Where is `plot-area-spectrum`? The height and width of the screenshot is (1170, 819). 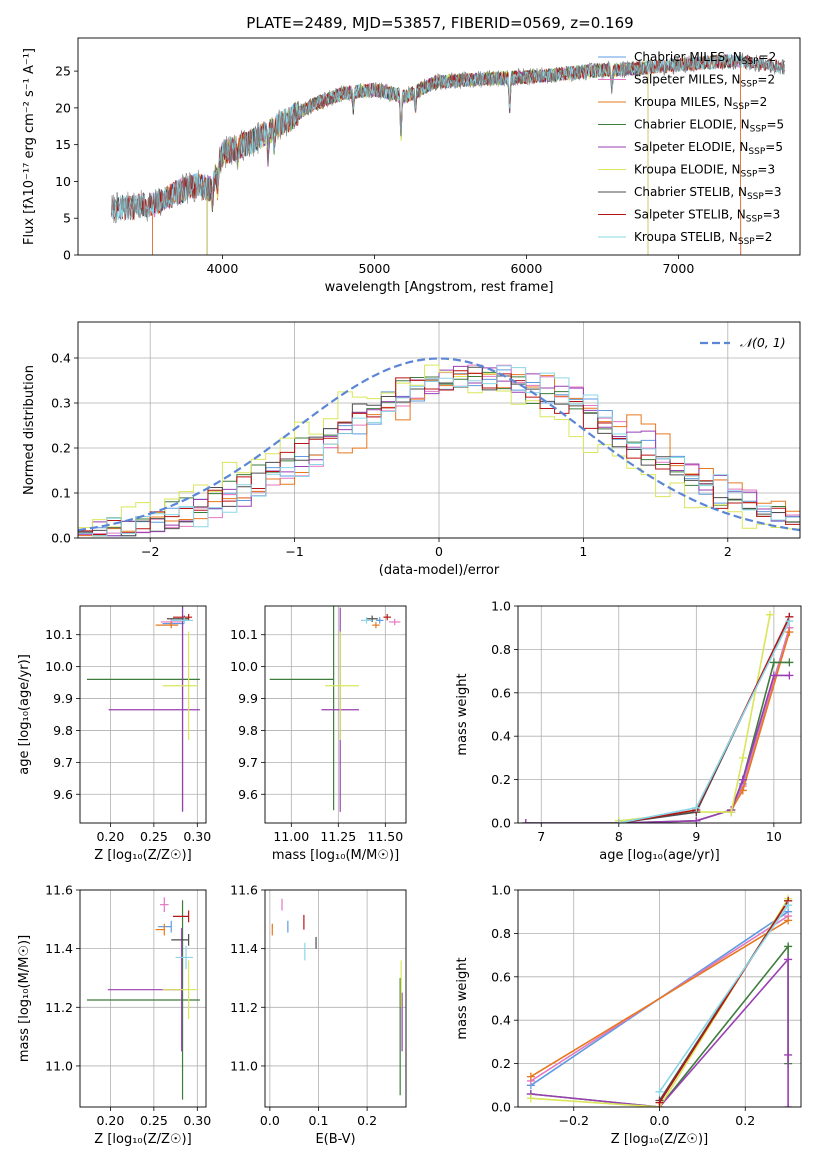
plot-area-spectrum is located at coordinates (448, 153).